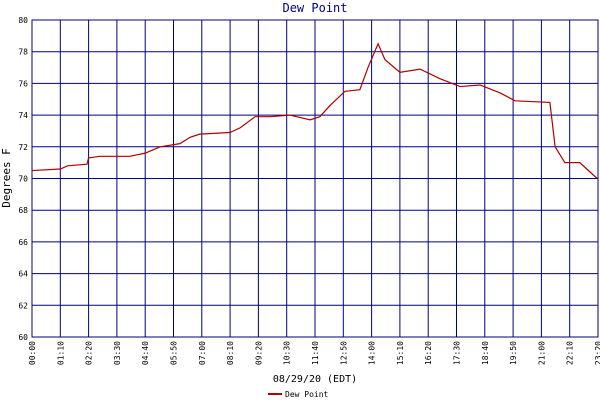 This screenshot has width=600, height=404. I want to click on legend-label: Dew Point, so click(307, 394).